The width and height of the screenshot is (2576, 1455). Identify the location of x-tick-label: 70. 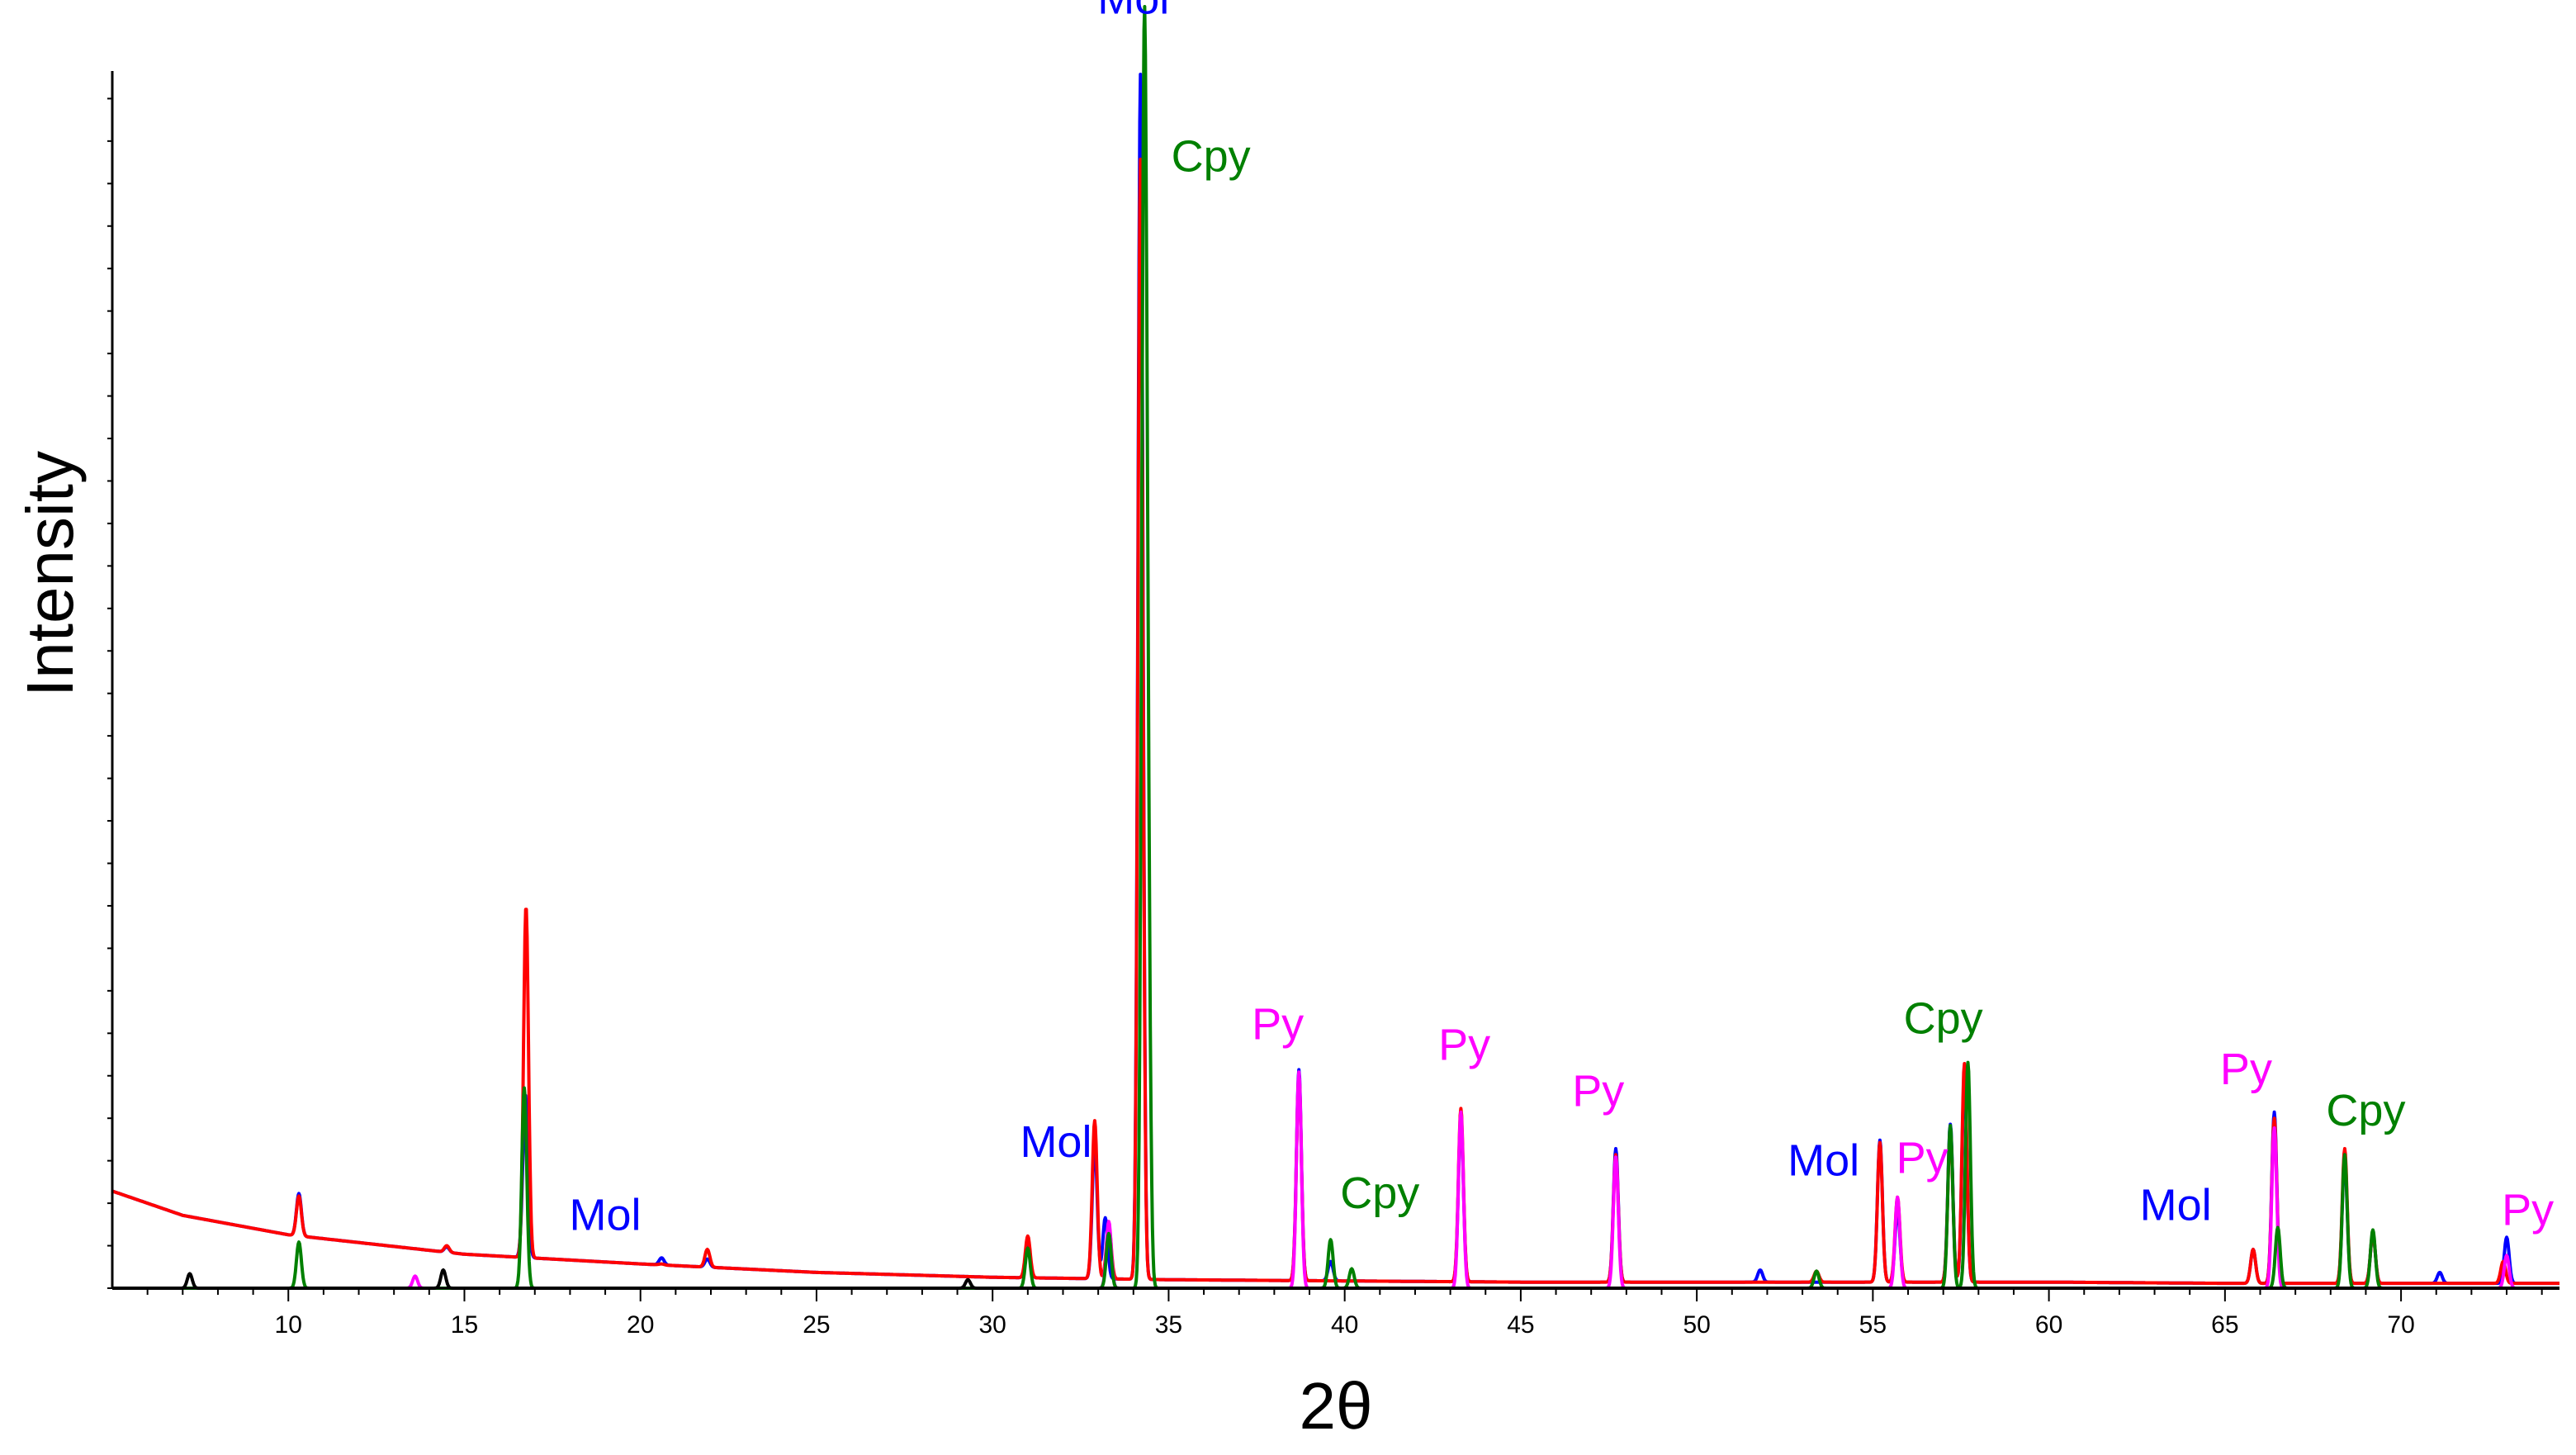
(2400, 1325).